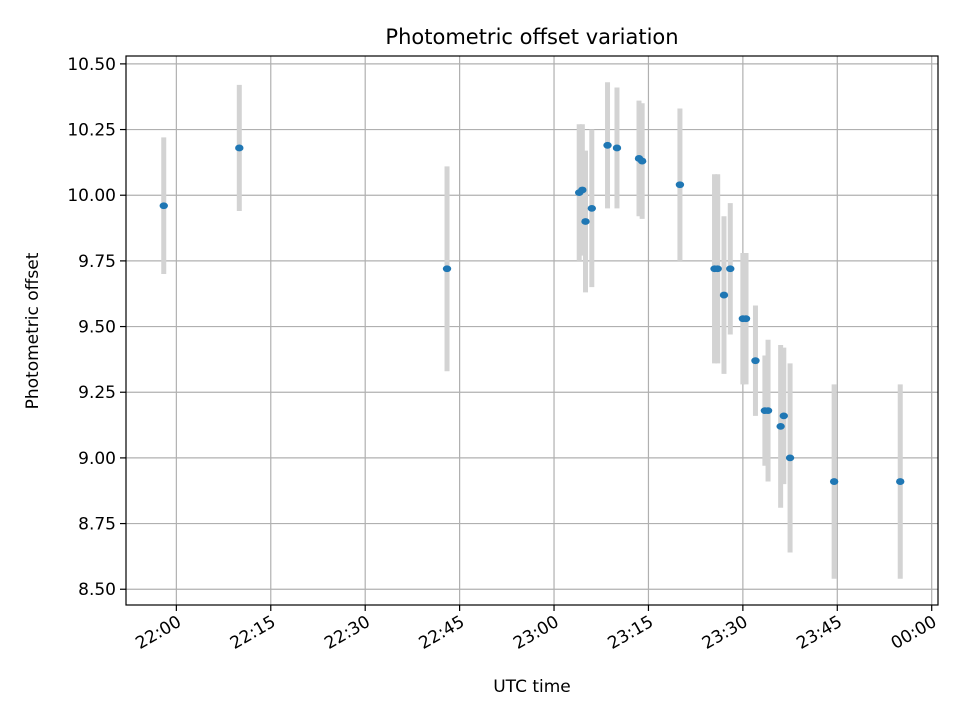 The width and height of the screenshot is (960, 720). I want to click on chart-title: Photometric offset variation, so click(531, 37).